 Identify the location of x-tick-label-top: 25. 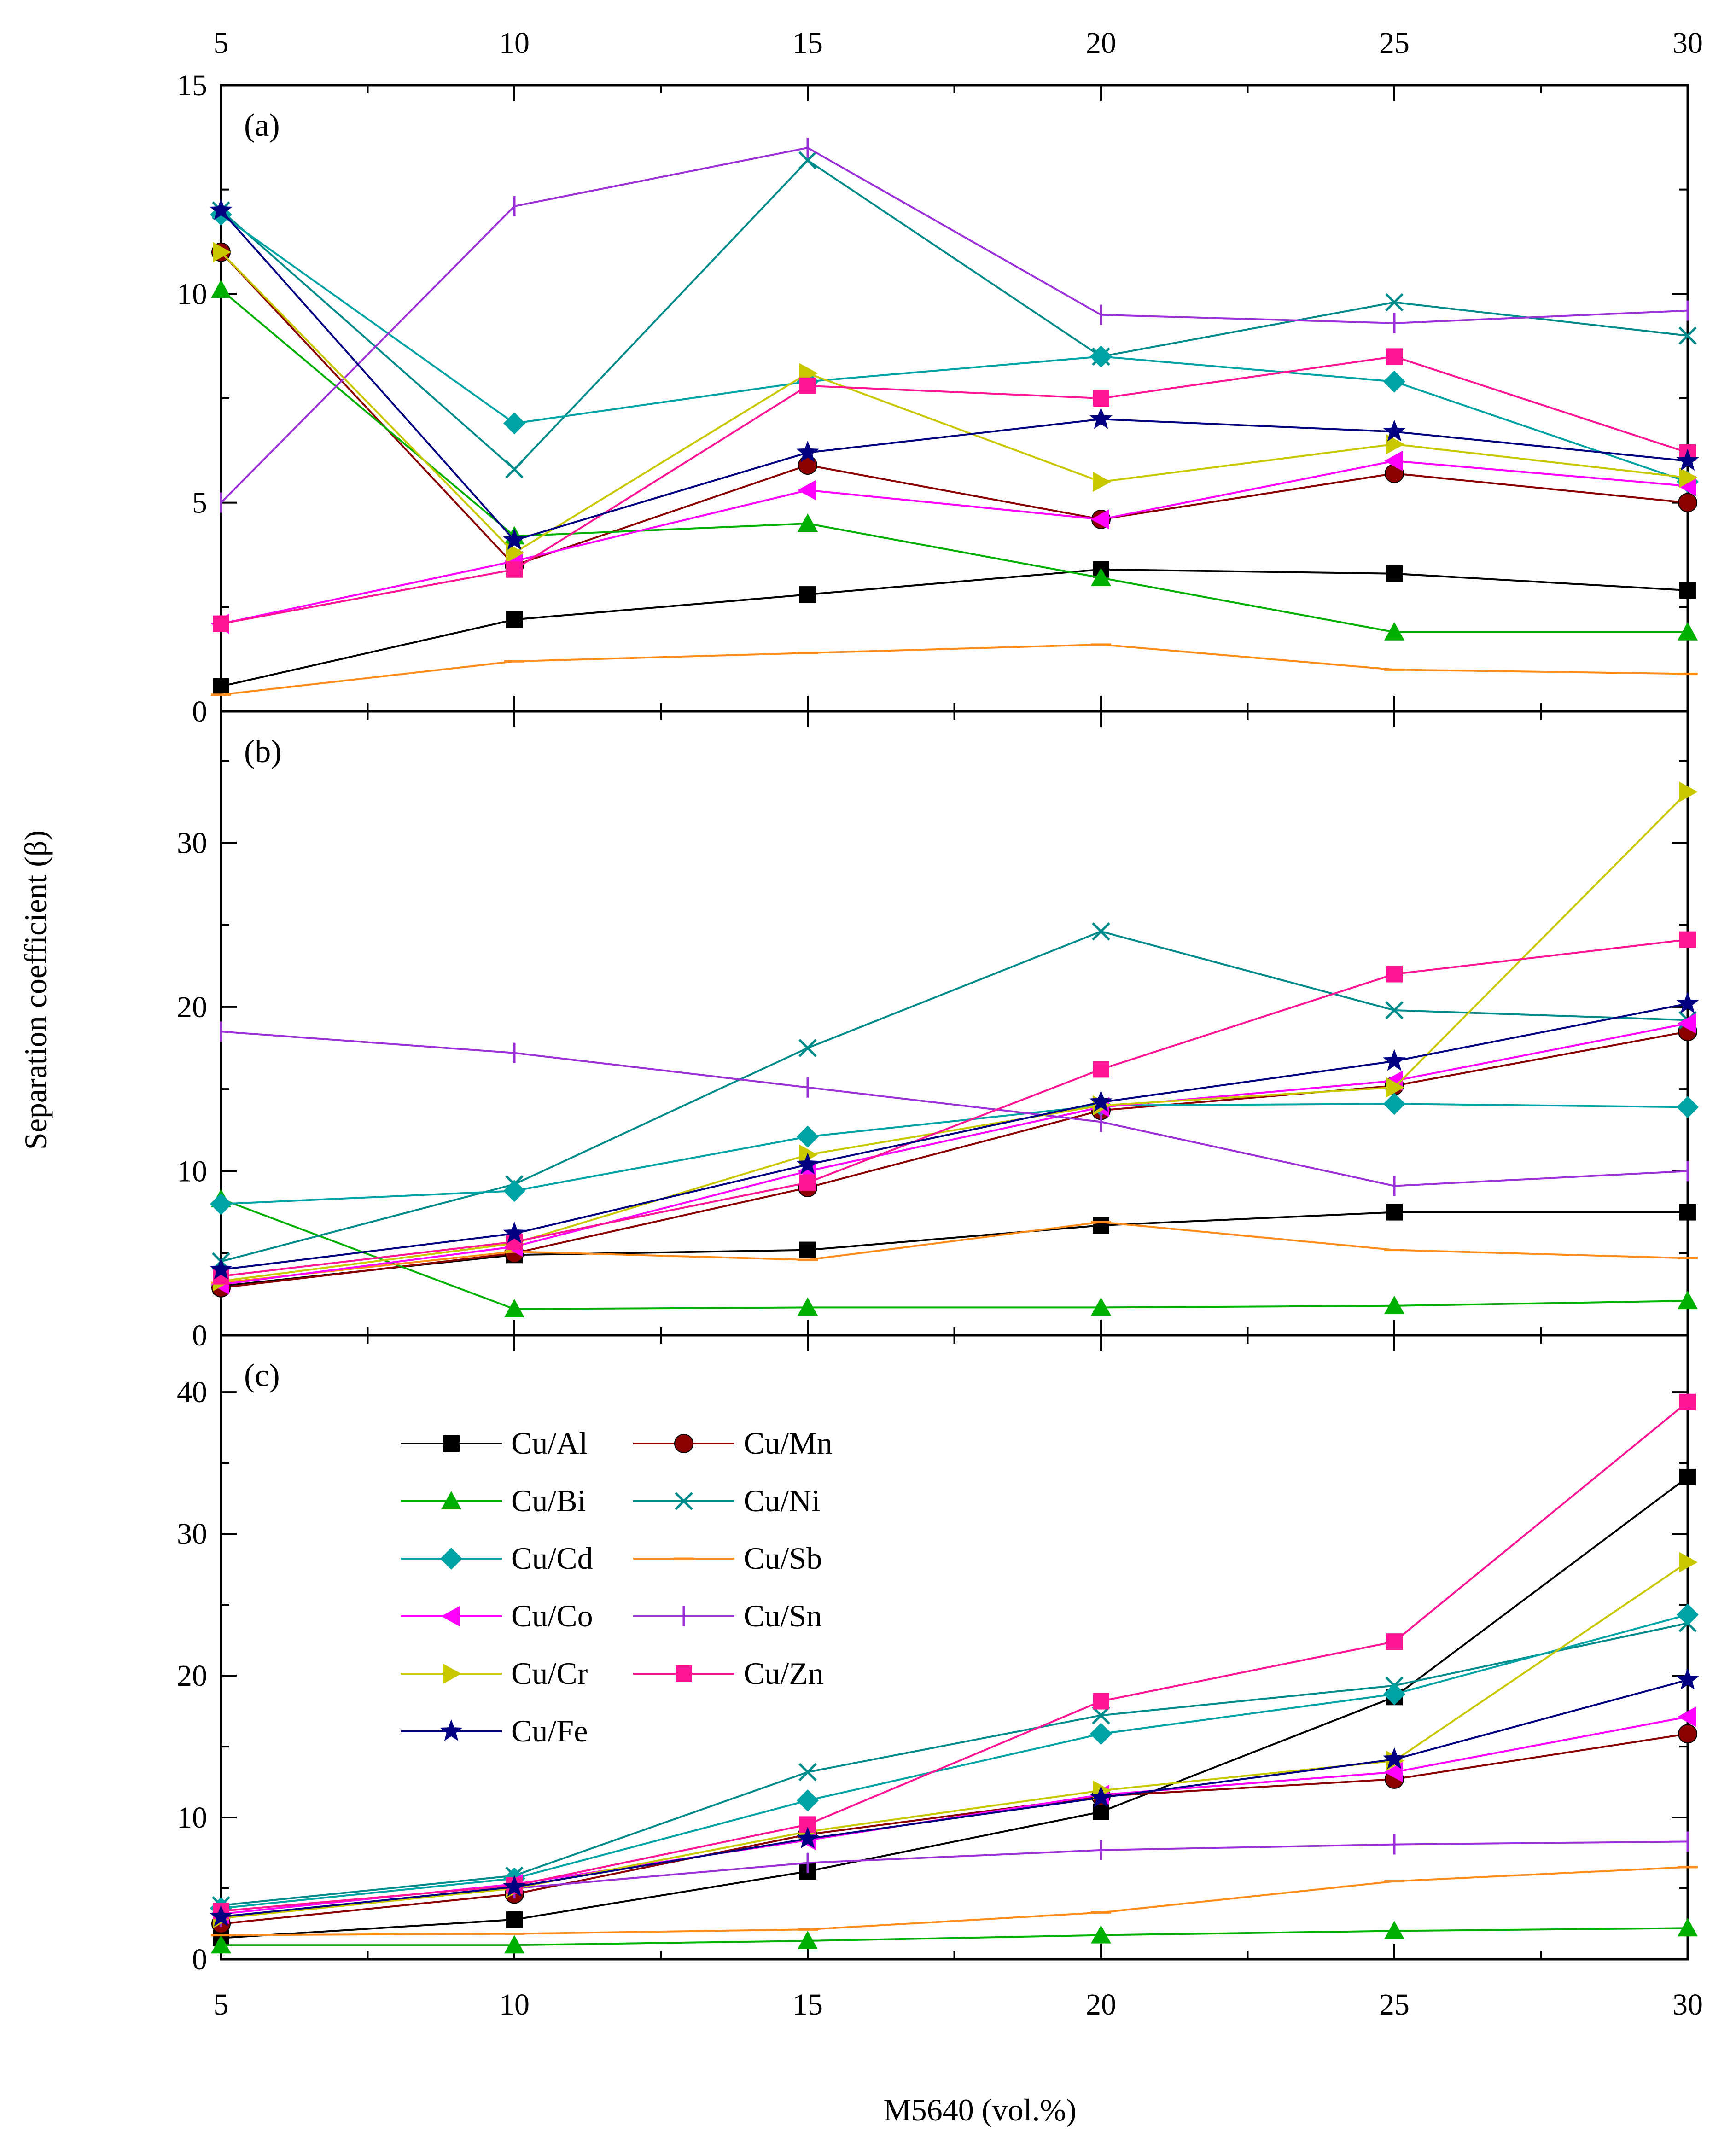
(1394, 43).